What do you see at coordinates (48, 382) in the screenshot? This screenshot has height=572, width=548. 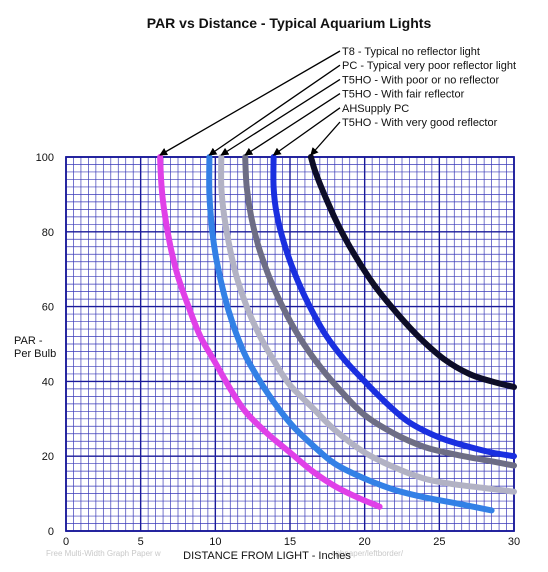 I see `y-tick-label: 40` at bounding box center [48, 382].